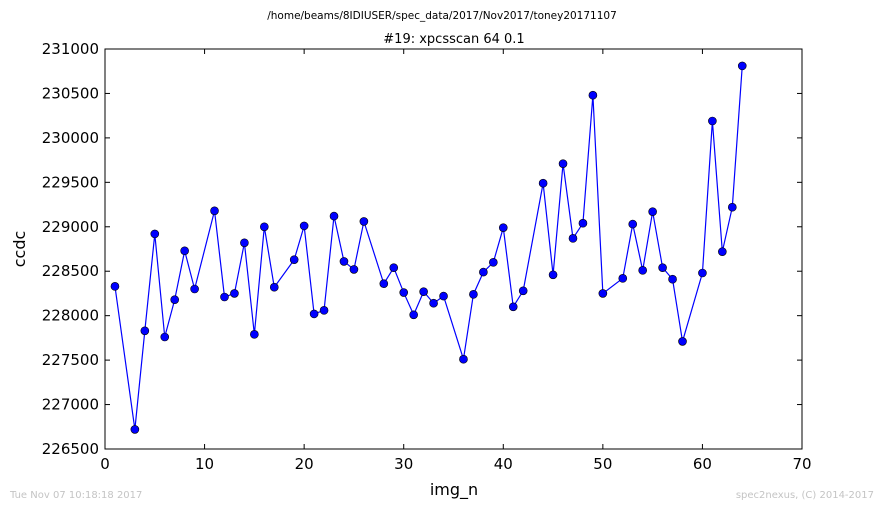 This screenshot has height=509, width=884. What do you see at coordinates (70, 405) in the screenshot?
I see `y-tick-label: 227000` at bounding box center [70, 405].